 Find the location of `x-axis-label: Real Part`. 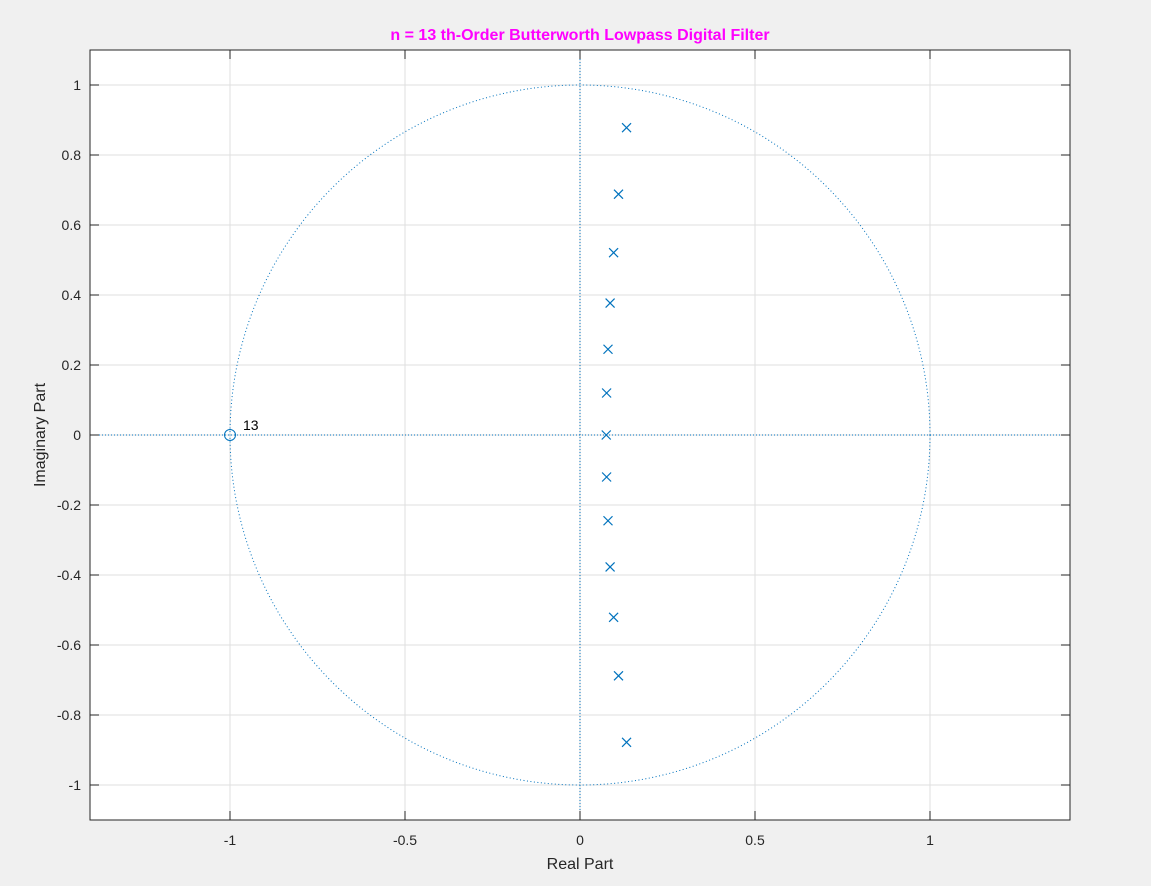

x-axis-label: Real Part is located at coordinates (580, 864).